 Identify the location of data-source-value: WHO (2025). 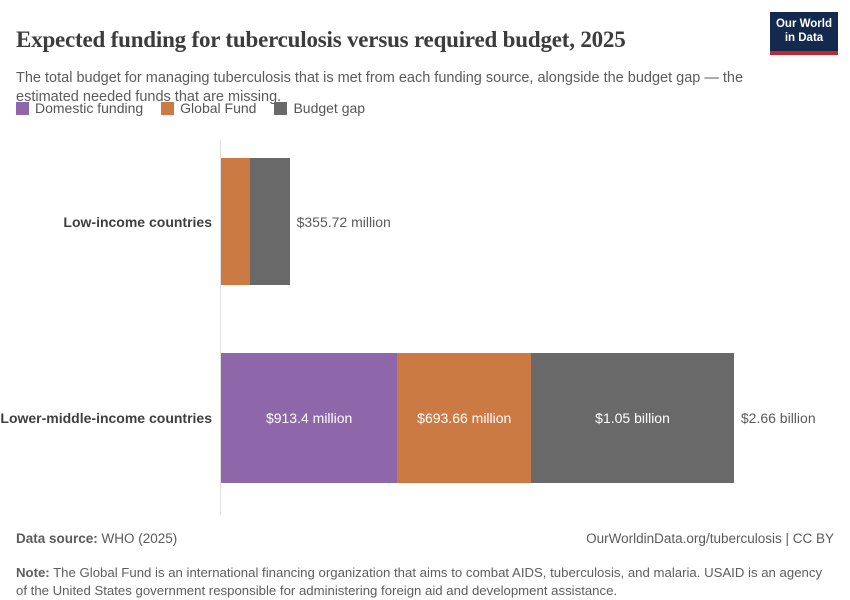
(137, 538).